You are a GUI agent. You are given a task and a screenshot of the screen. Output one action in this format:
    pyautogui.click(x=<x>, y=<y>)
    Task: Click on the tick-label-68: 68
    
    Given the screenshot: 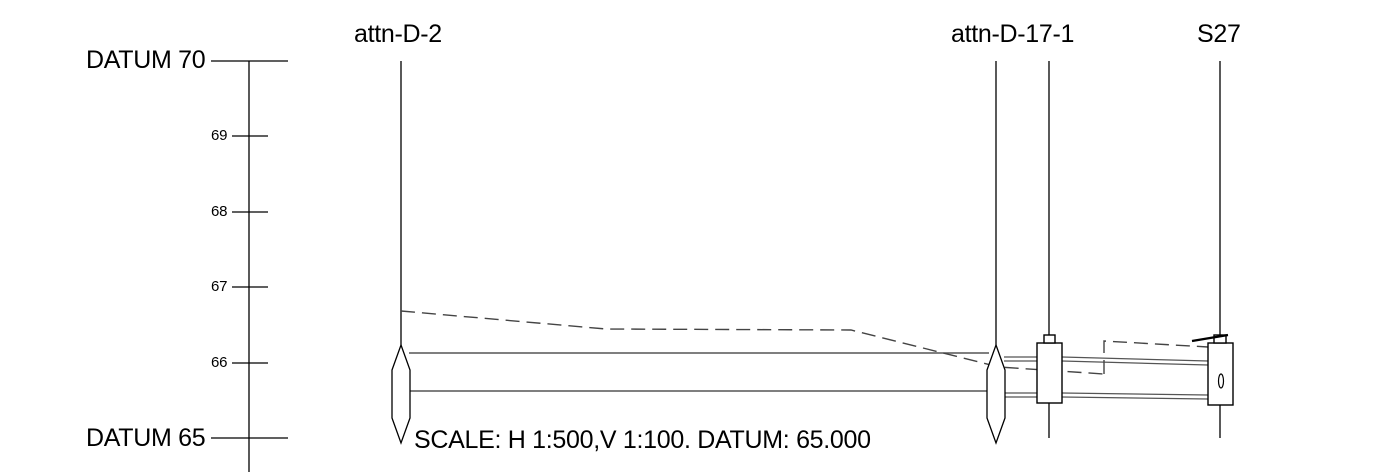 What is the action you would take?
    pyautogui.click(x=219, y=211)
    